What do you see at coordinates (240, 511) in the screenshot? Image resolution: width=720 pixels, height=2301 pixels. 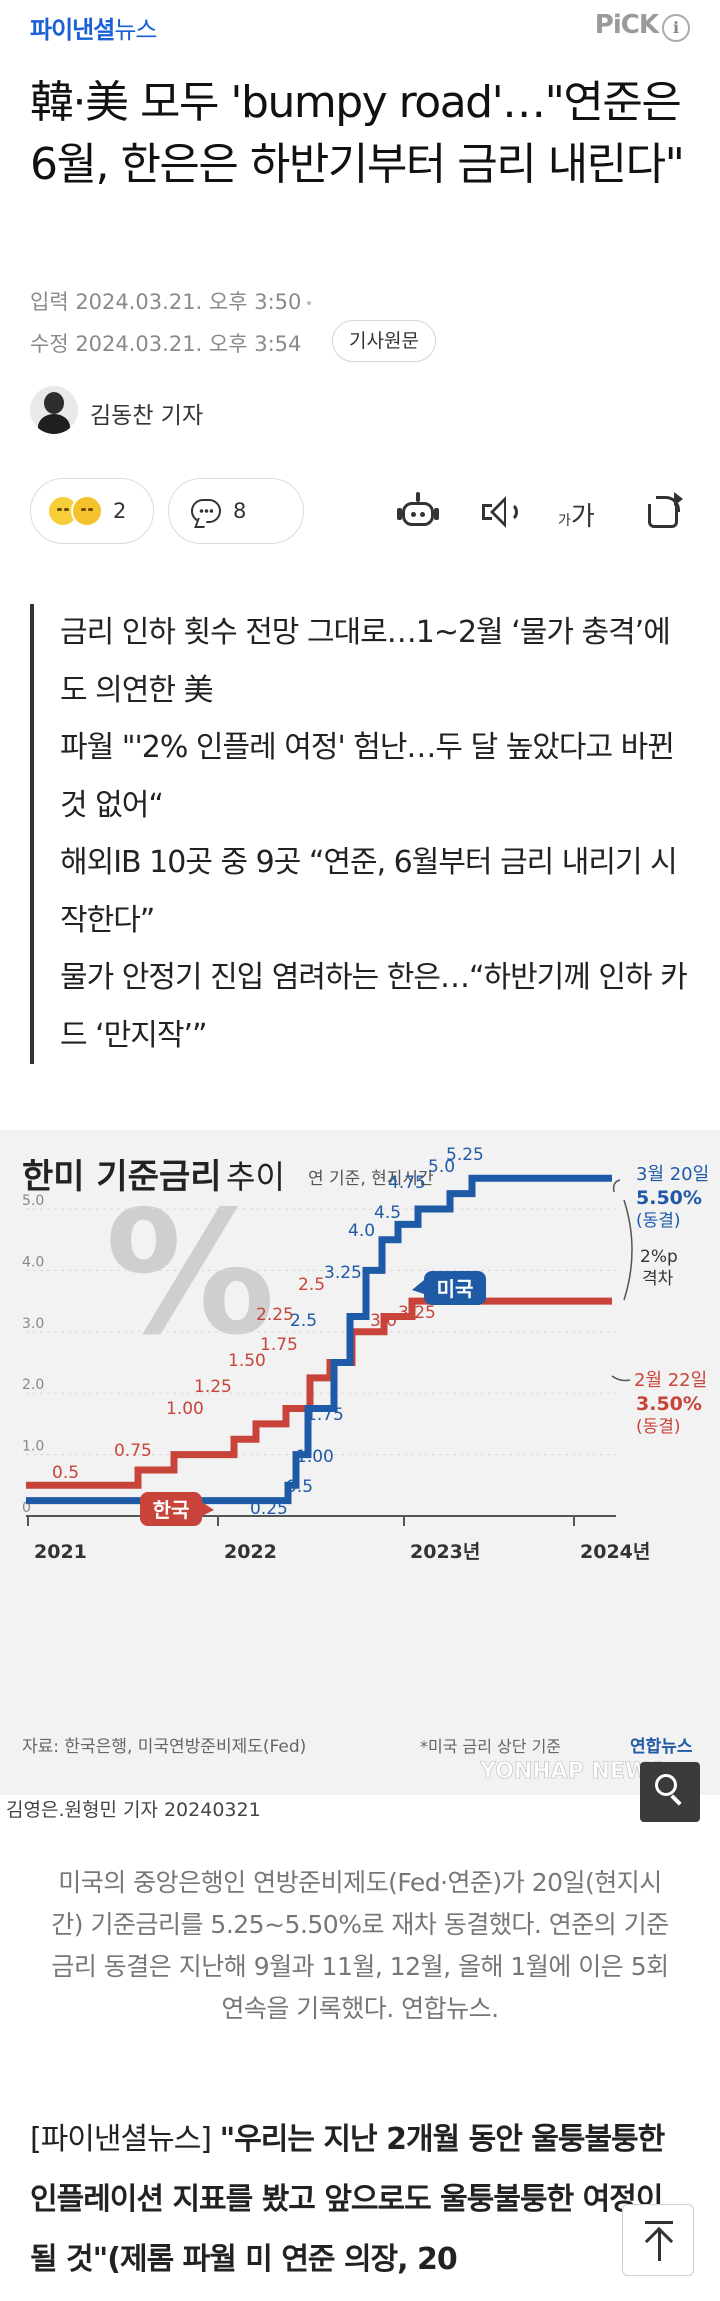 I see `comment-count: 8` at bounding box center [240, 511].